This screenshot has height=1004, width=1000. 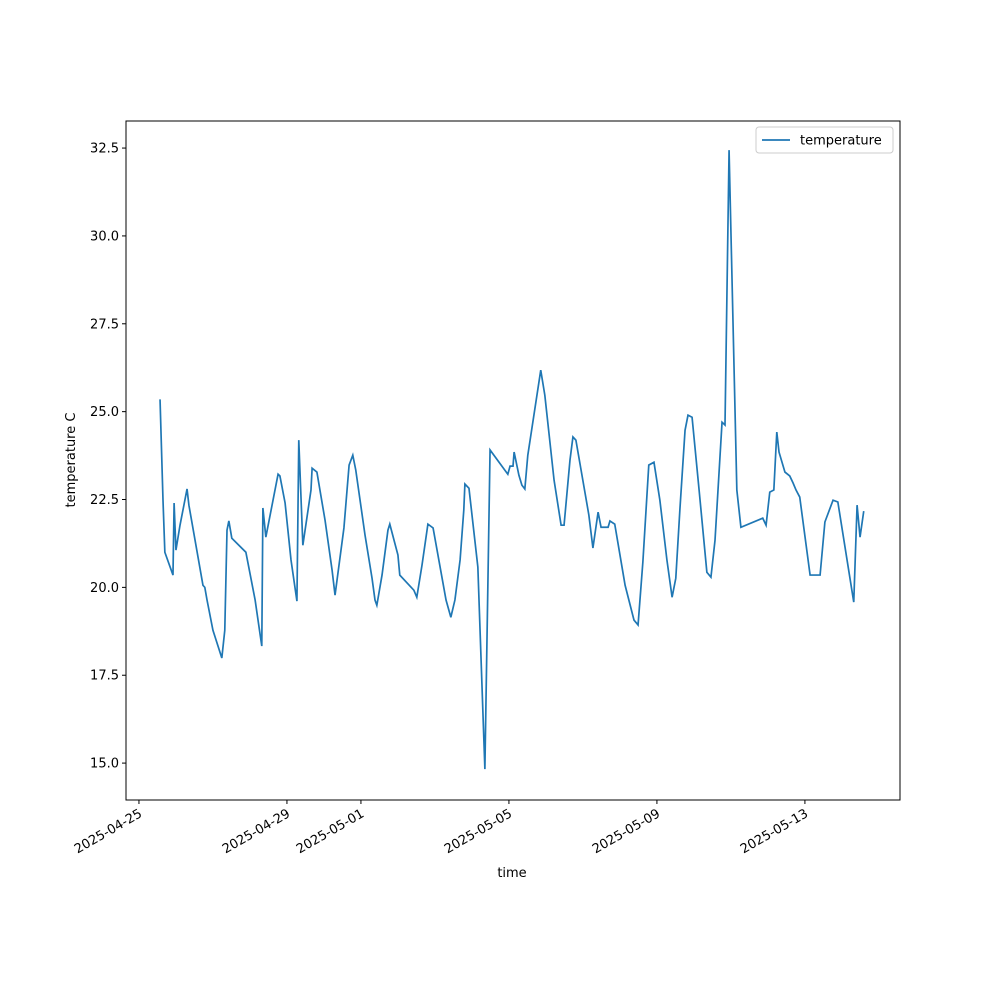 What do you see at coordinates (841, 141) in the screenshot?
I see `legend-label: temperature` at bounding box center [841, 141].